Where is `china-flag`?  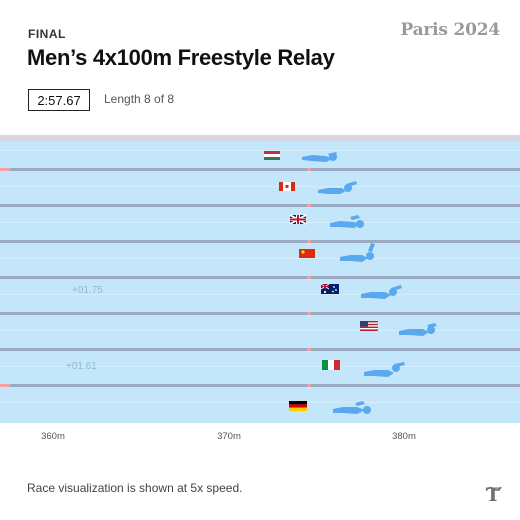 china-flag is located at coordinates (307, 253).